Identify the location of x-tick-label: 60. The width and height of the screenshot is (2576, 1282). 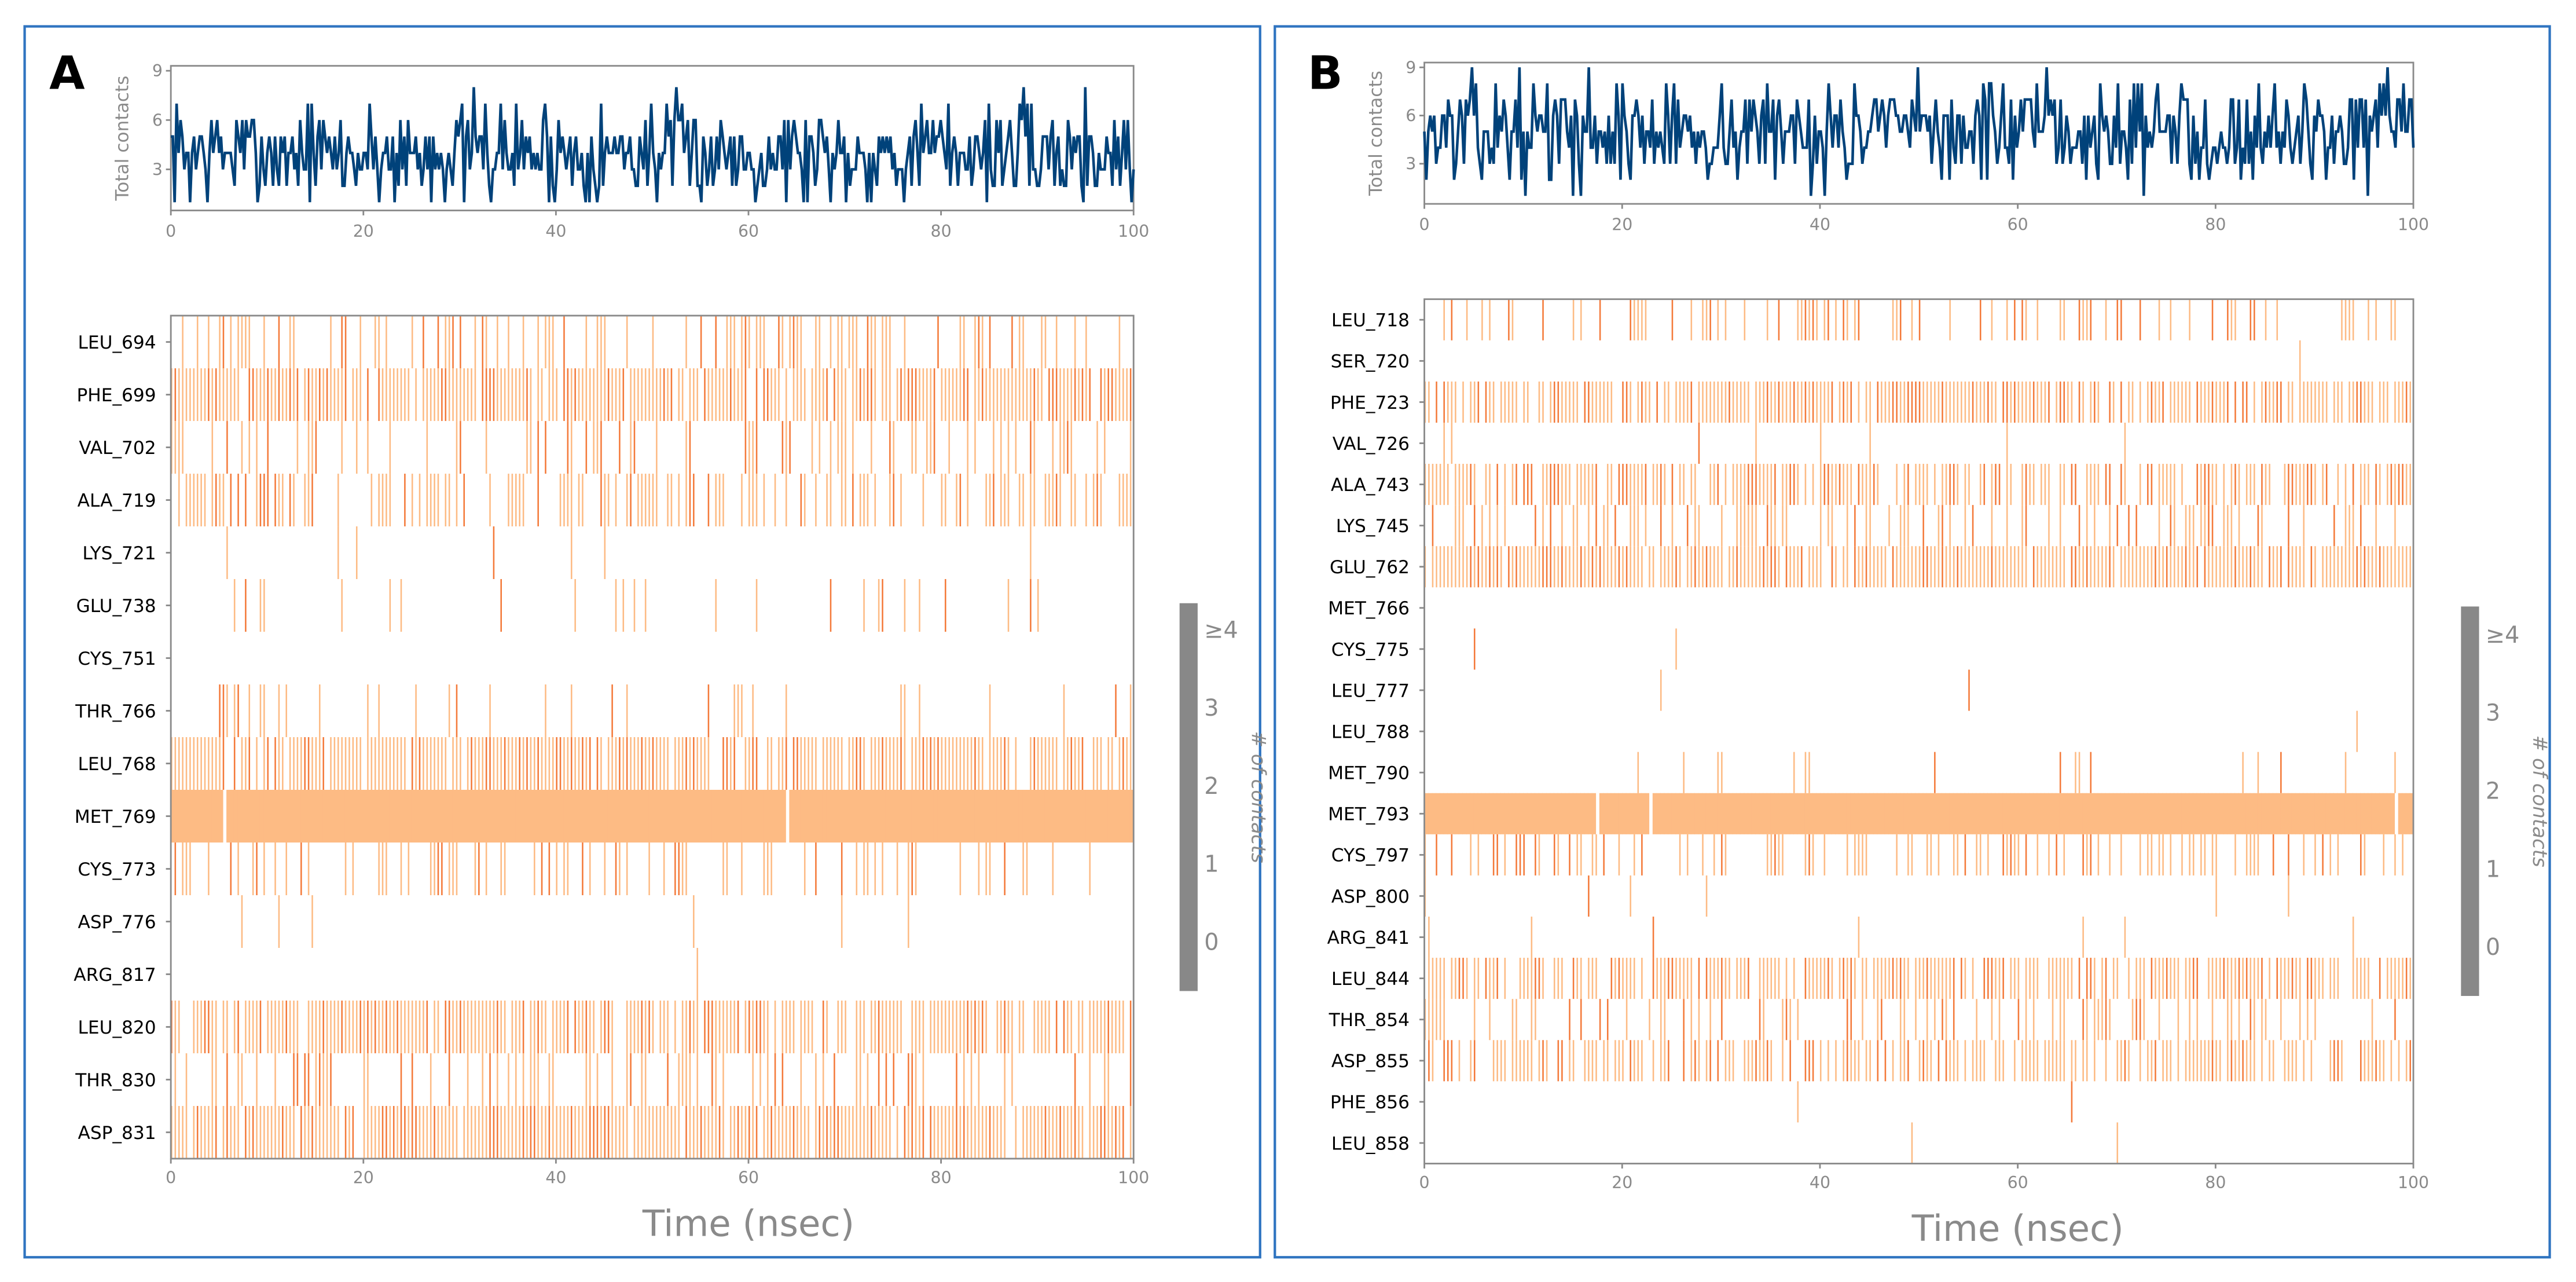
(2018, 1182).